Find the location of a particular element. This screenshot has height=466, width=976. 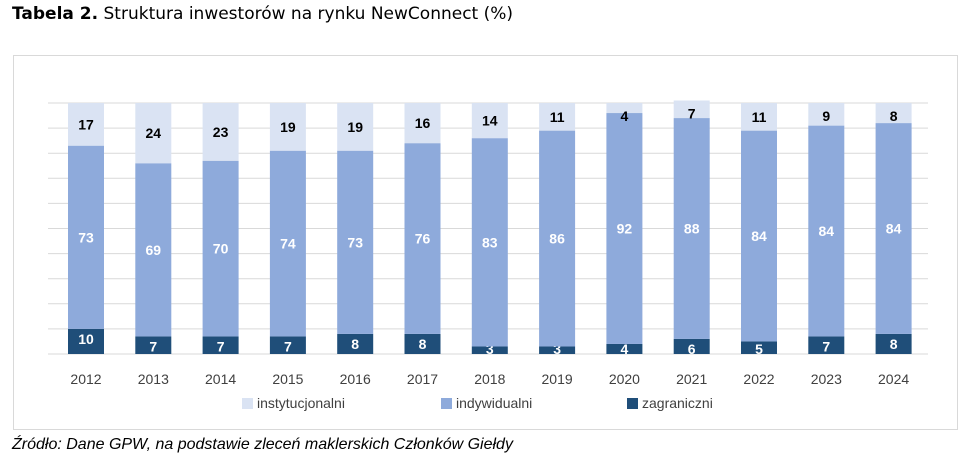

x-tick-label: 2013 is located at coordinates (153, 379).